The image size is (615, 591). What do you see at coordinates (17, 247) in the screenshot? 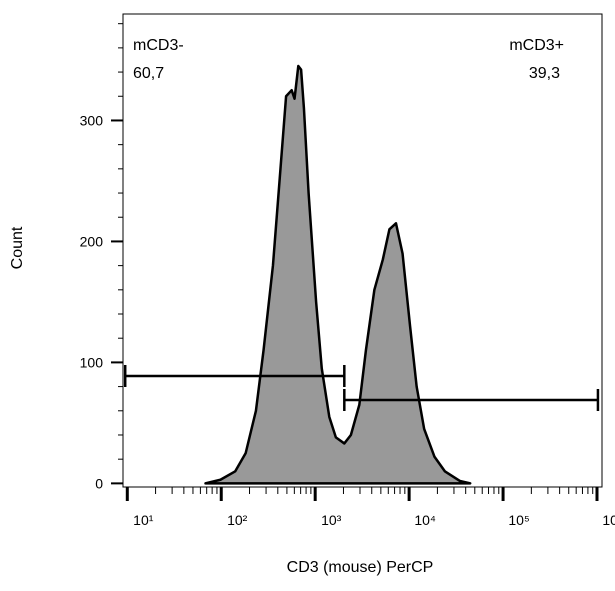
I see `y-axis-label: Count` at bounding box center [17, 247].